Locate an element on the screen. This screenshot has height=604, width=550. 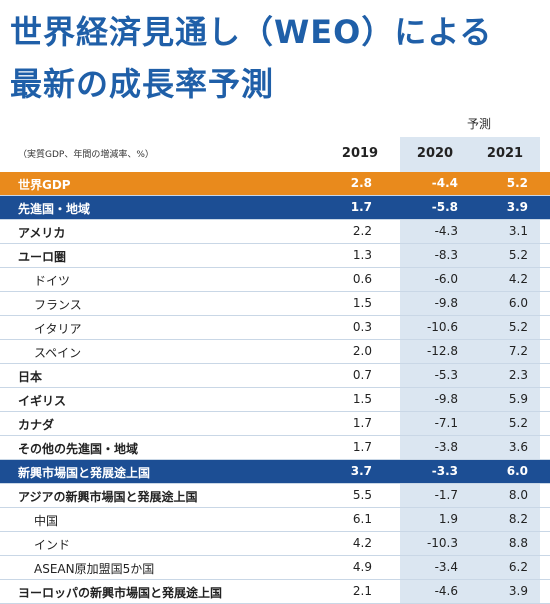
table-row: 日本 0.7 -5.3 2.3 is located at coordinates (275, 376).